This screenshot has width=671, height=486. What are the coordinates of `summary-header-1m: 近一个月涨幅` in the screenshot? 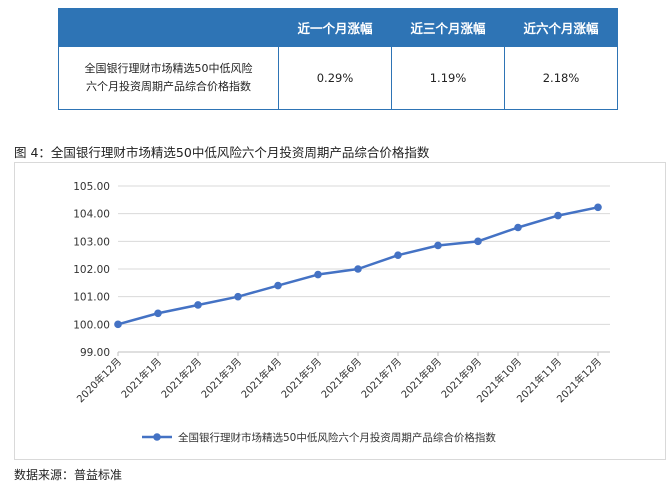 It's located at (335, 27).